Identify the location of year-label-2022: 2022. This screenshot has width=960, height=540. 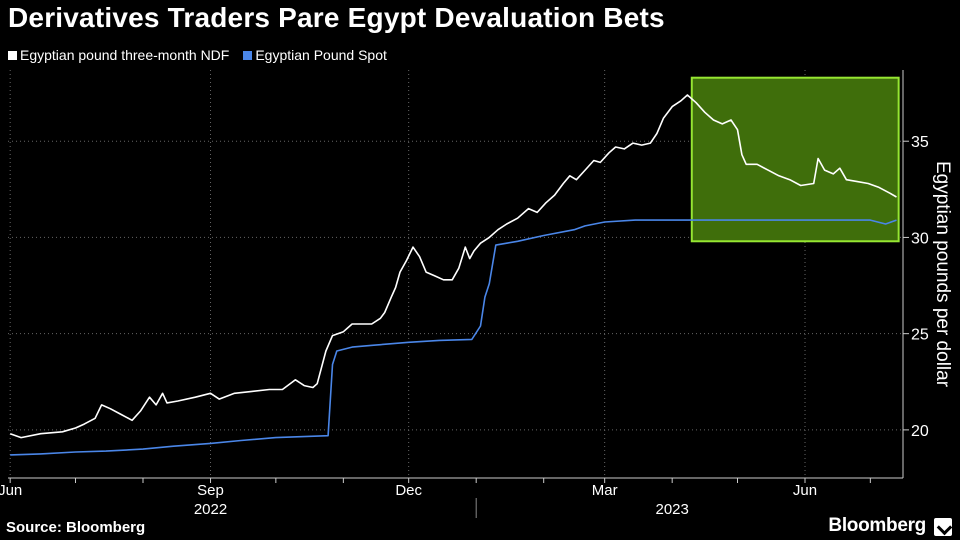
(210, 509).